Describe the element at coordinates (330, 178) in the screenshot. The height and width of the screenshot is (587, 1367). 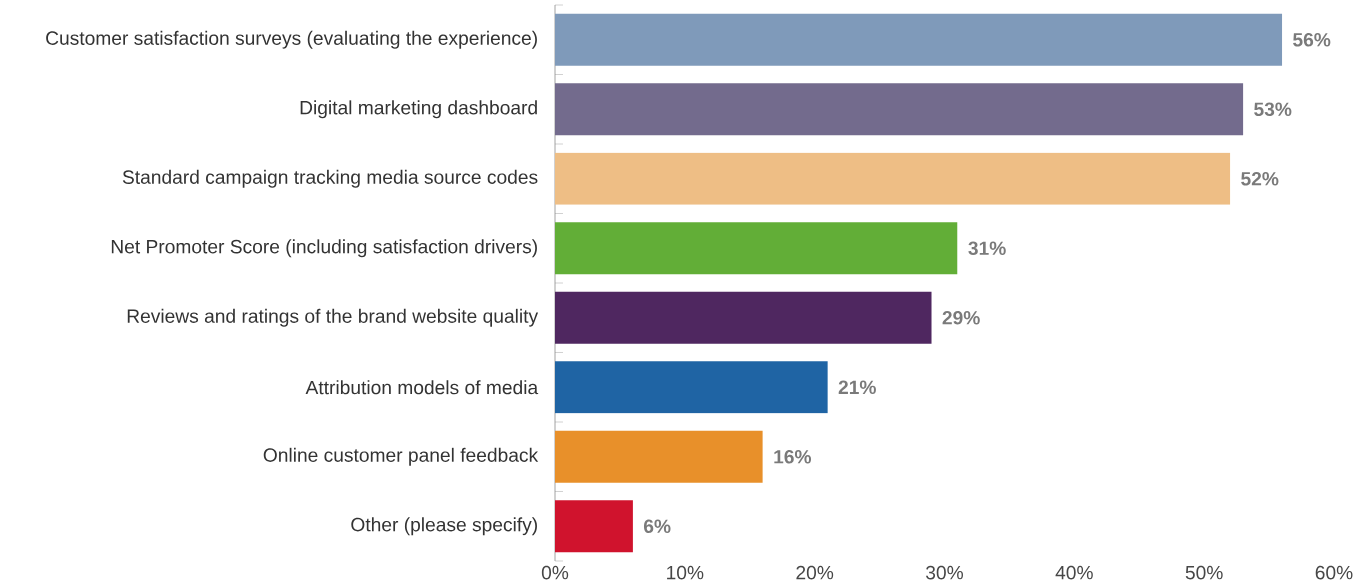
I see `y-tick-label: Standard campaign tracking media source codes` at that location.